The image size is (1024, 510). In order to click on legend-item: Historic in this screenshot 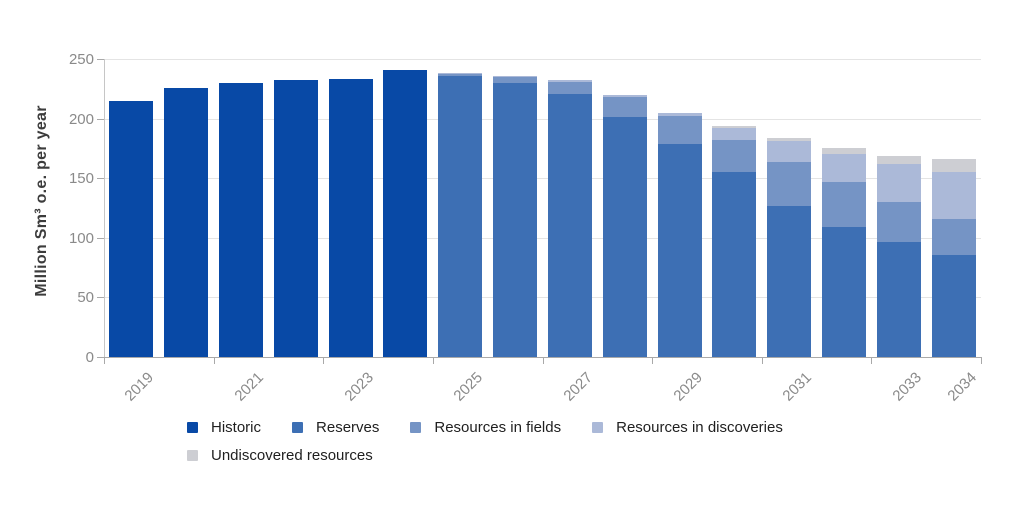, I will do `click(224, 427)`.